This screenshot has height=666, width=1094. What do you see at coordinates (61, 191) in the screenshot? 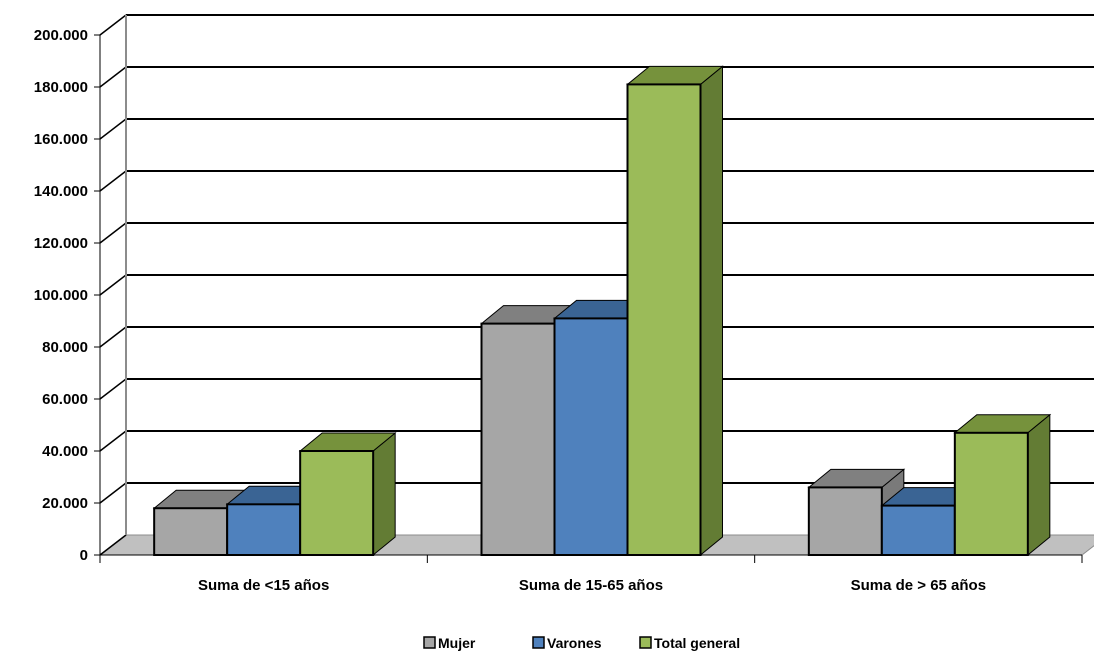
I see `y-tick-label: 140.000` at bounding box center [61, 191].